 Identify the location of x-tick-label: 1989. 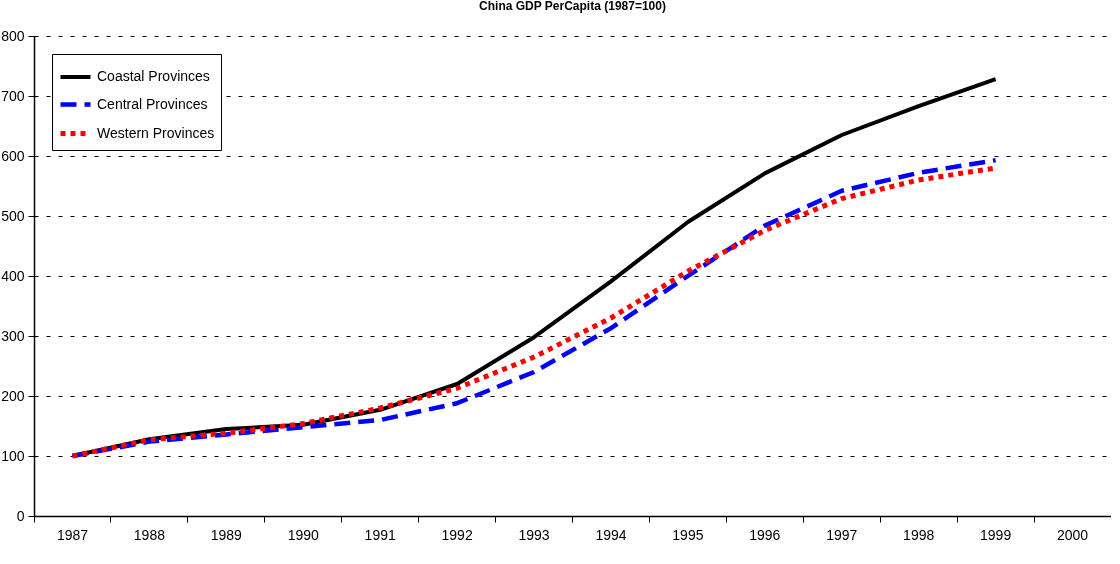
(226, 534).